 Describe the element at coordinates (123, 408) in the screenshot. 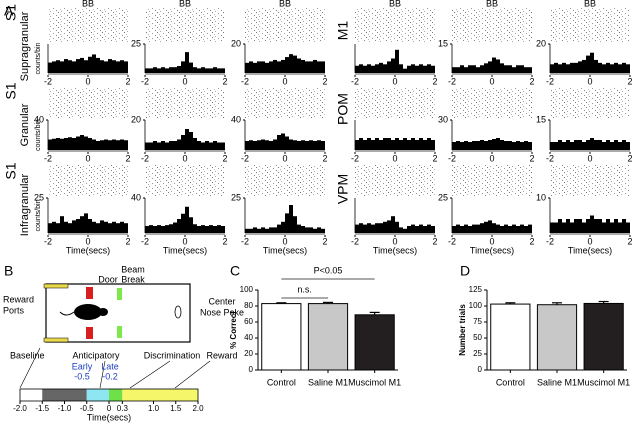

I see `x-tick-label: 0.3` at that location.